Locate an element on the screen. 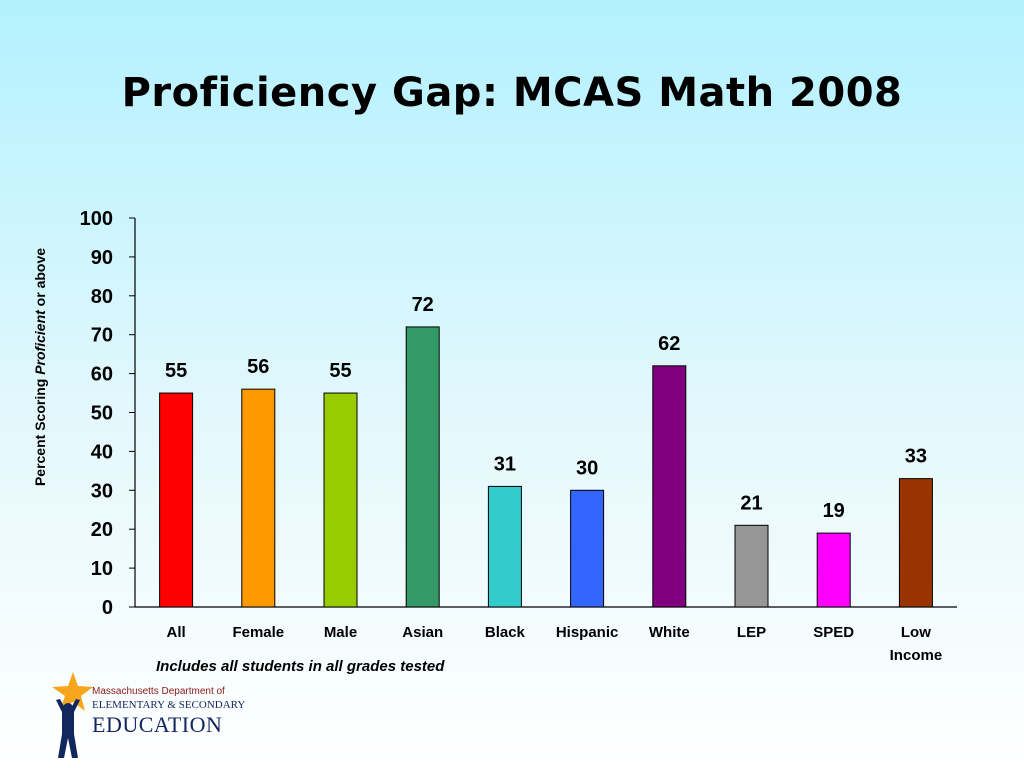 The width and height of the screenshot is (1024, 768). logo-text-line3: EDUCATION is located at coordinates (157, 724).